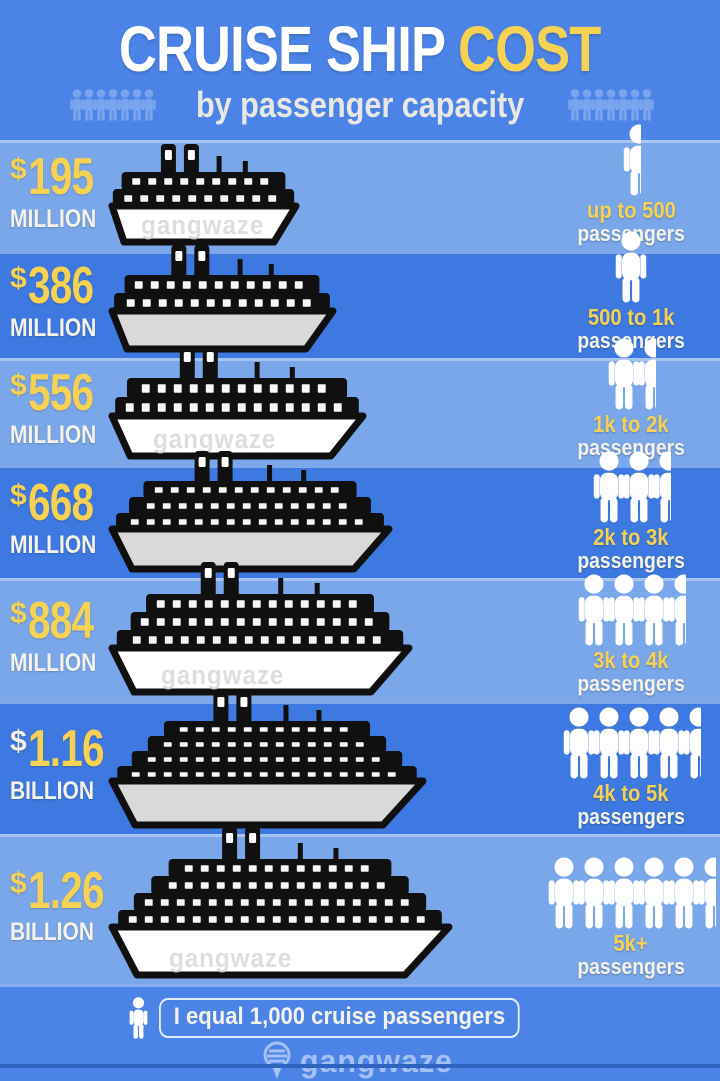 The image size is (720, 1081). Describe the element at coordinates (376, 1061) in the screenshot. I see `brand-name: gangwaze` at that location.